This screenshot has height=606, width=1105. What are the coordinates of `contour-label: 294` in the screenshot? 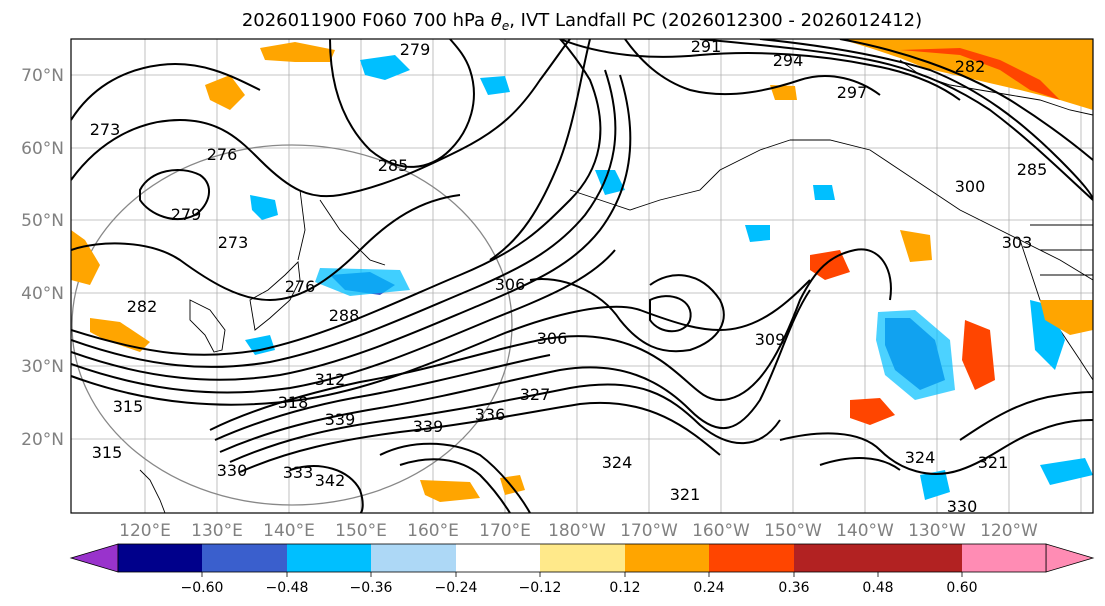 It's located at (788, 60).